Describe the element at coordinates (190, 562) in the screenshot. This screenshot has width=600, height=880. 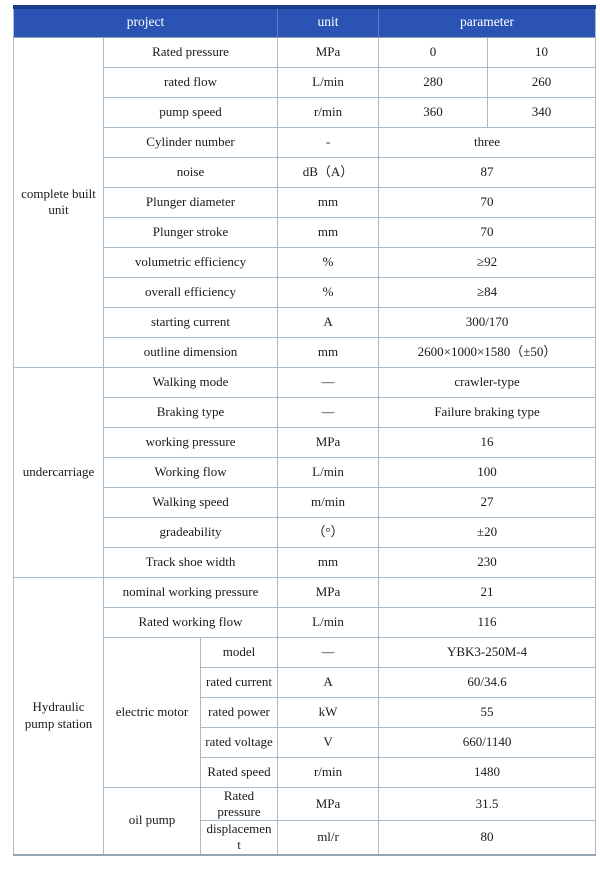
I see `item-cell: Track shoe width` at that location.